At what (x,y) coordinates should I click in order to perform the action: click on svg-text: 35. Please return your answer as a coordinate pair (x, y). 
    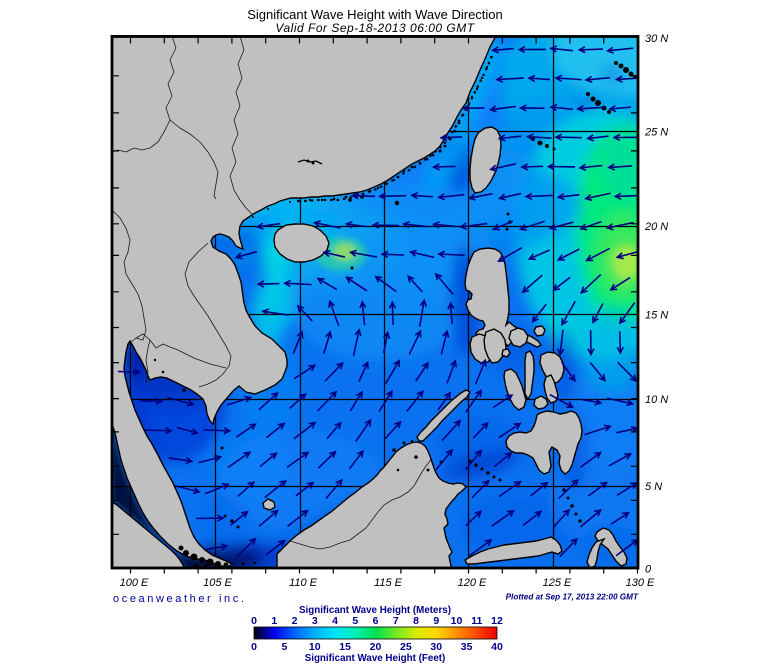
    Looking at the image, I should click on (467, 647).